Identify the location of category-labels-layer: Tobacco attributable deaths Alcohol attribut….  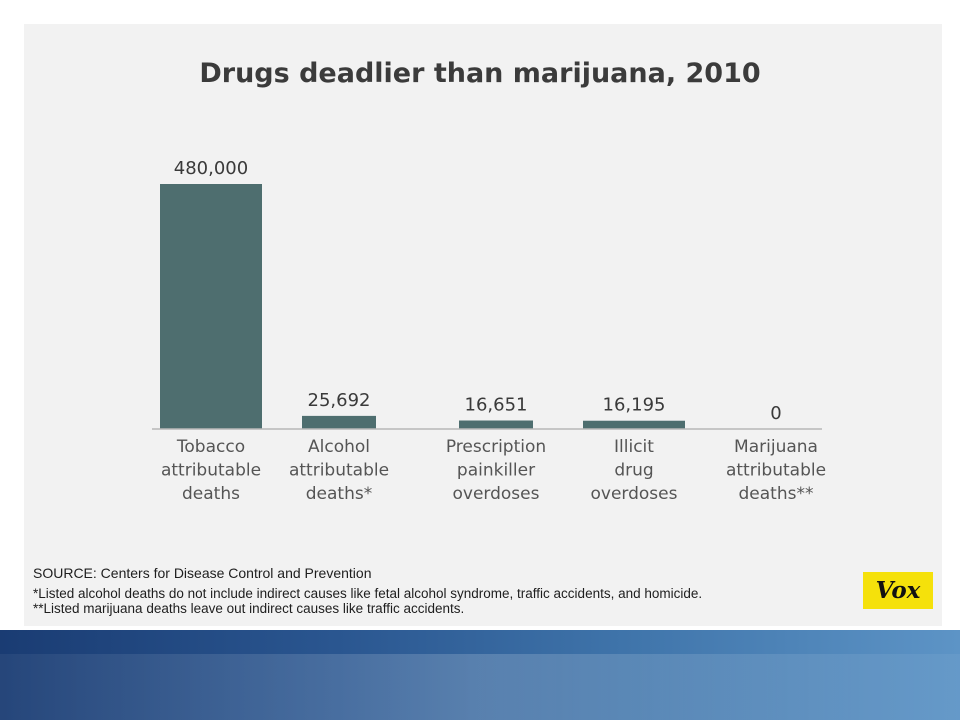
(493, 470).